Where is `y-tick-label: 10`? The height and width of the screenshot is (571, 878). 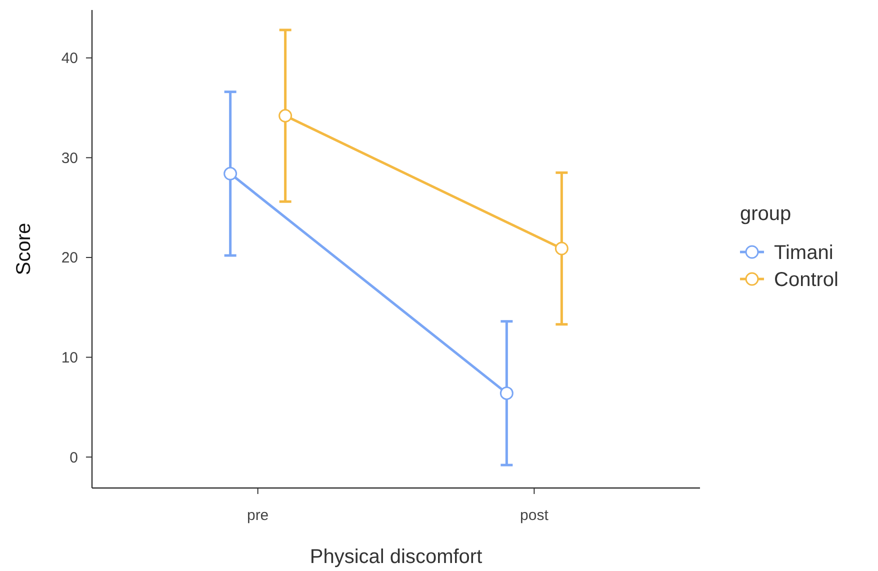
y-tick-label: 10 is located at coordinates (69, 358).